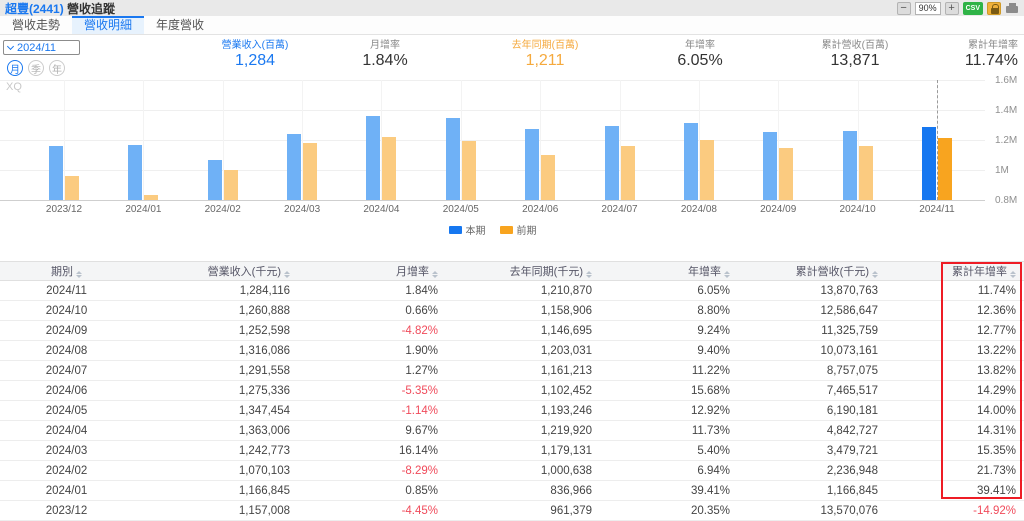 The height and width of the screenshot is (521, 1024). What do you see at coordinates (903, 8) in the screenshot?
I see `zoom-out-button: −` at bounding box center [903, 8].